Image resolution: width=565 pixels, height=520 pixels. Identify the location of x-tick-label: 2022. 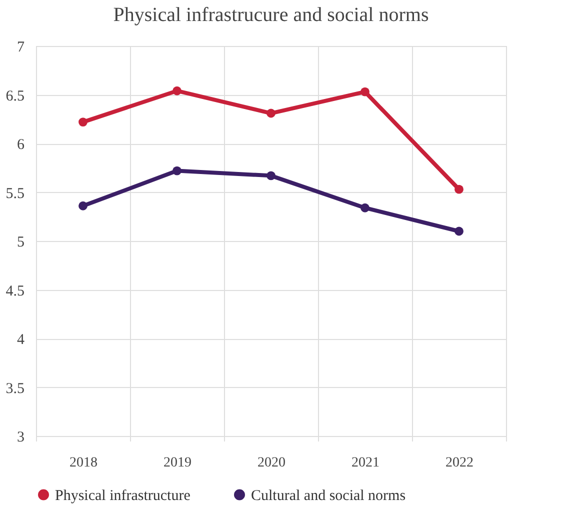
(460, 463).